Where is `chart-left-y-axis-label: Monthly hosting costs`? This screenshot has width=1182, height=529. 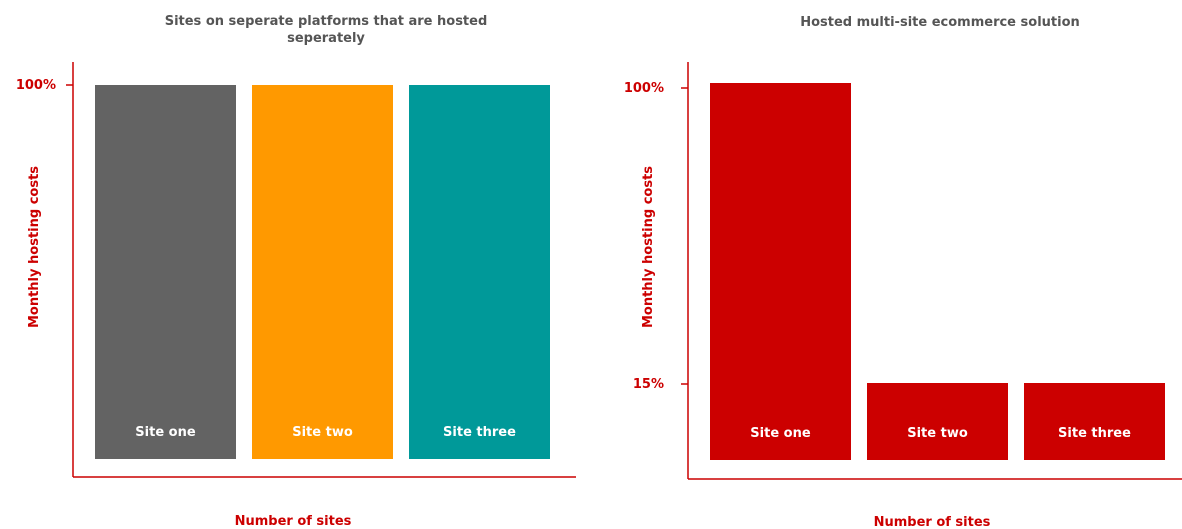 chart-left-y-axis-label: Monthly hosting costs is located at coordinates (34, 247).